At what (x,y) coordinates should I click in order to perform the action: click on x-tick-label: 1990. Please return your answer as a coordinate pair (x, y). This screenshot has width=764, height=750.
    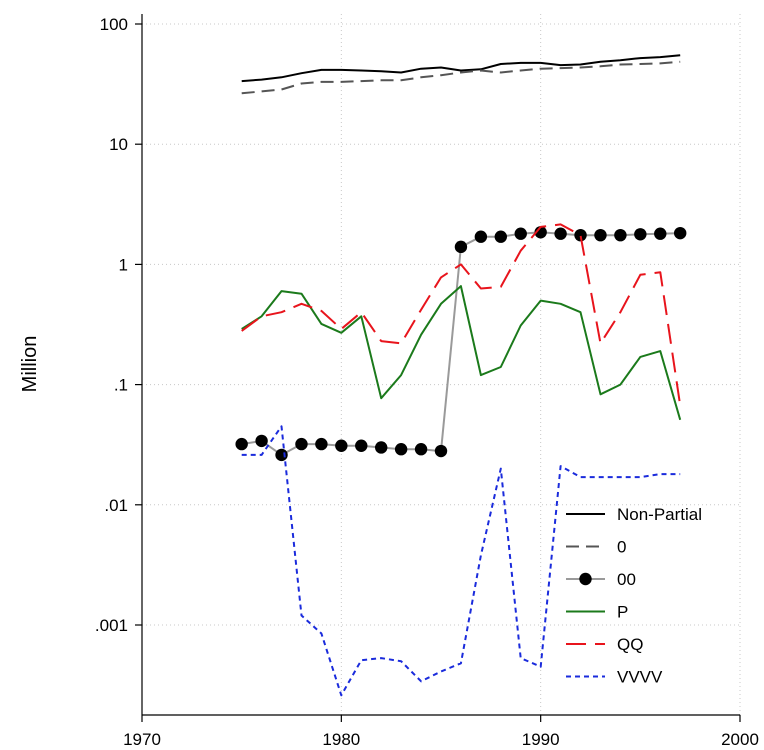
    Looking at the image, I should click on (541, 739).